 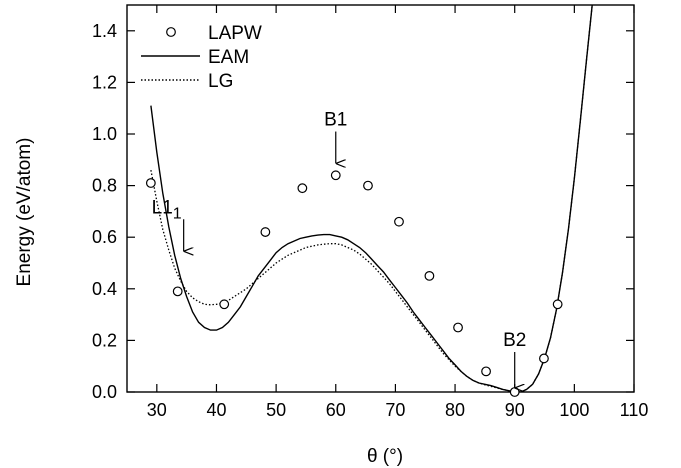 I want to click on legend-label: LAPW, so click(x=235, y=33).